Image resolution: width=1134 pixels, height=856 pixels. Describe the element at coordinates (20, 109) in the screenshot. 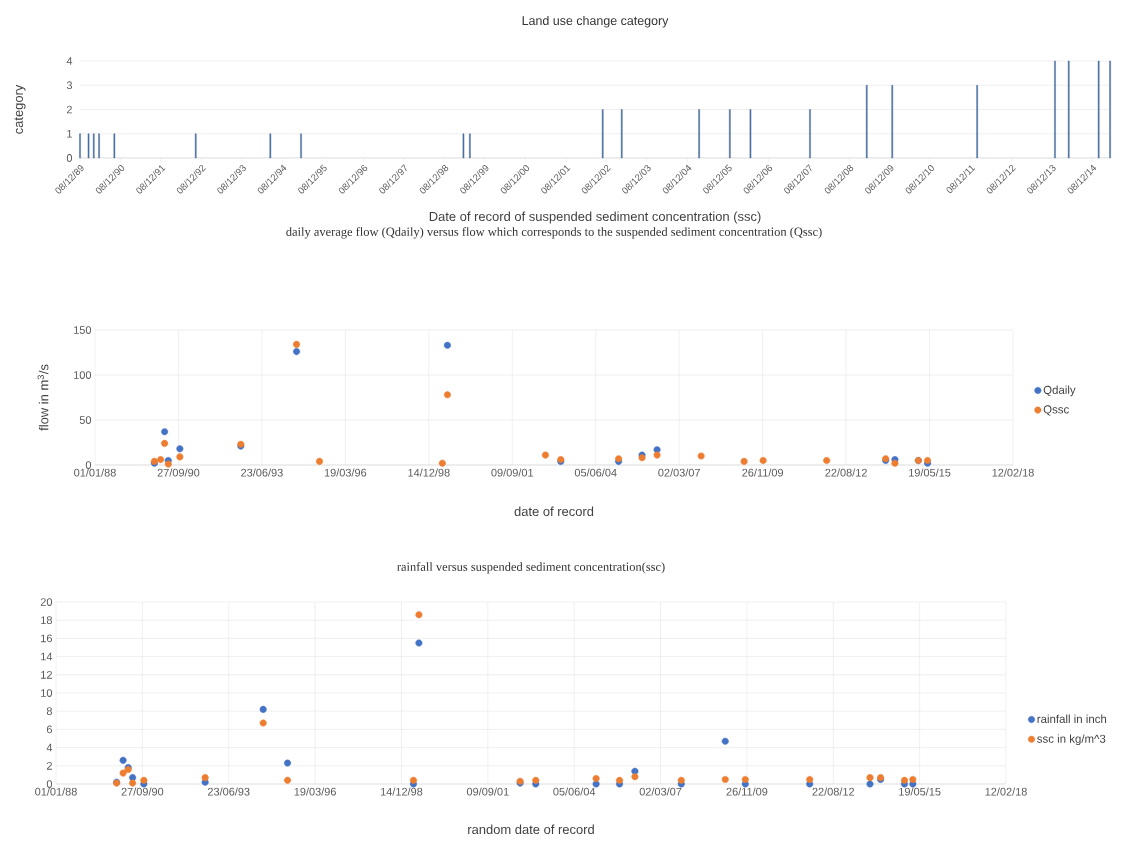

I see `y-axis-title: category` at that location.